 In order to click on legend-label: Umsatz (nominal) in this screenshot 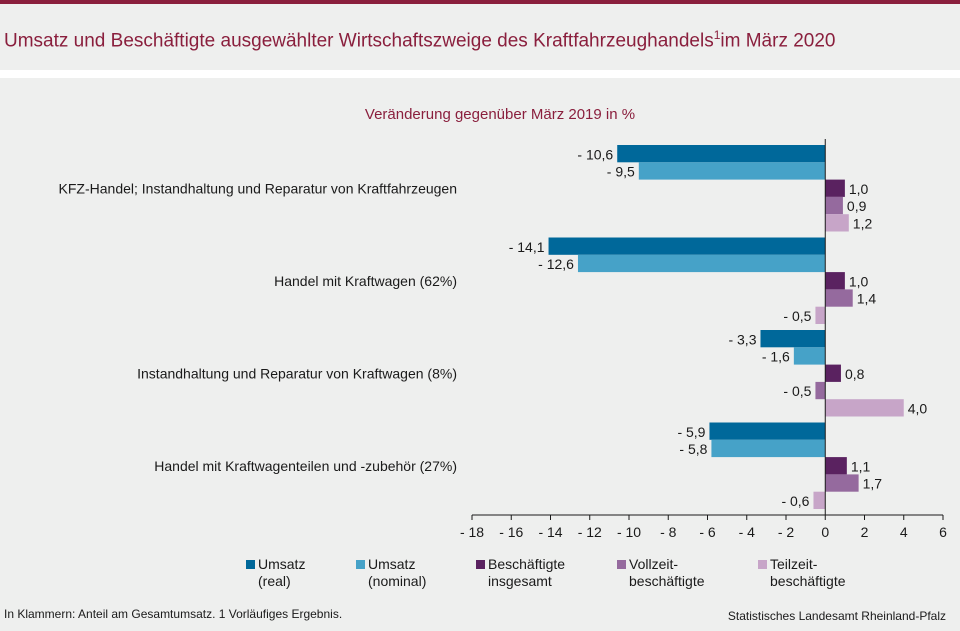, I will do `click(397, 572)`.